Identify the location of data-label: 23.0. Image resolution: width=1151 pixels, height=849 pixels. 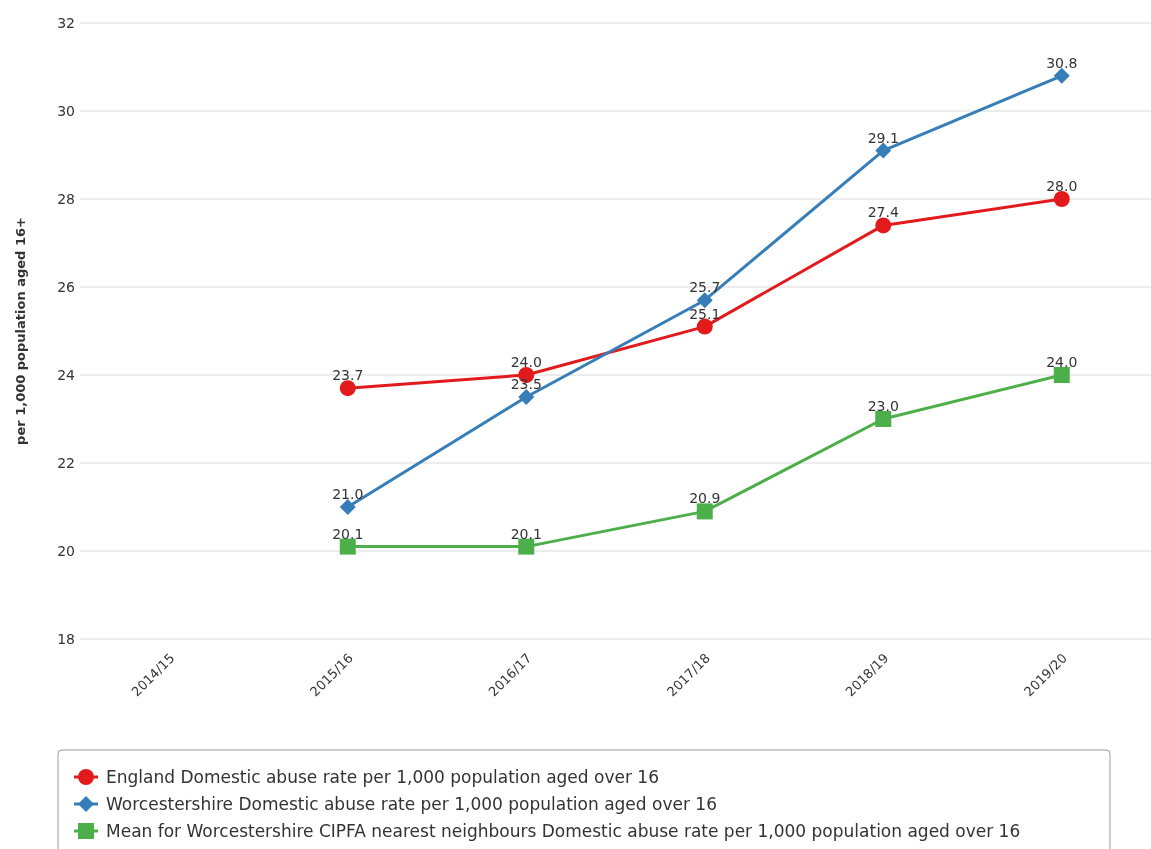
(883, 406).